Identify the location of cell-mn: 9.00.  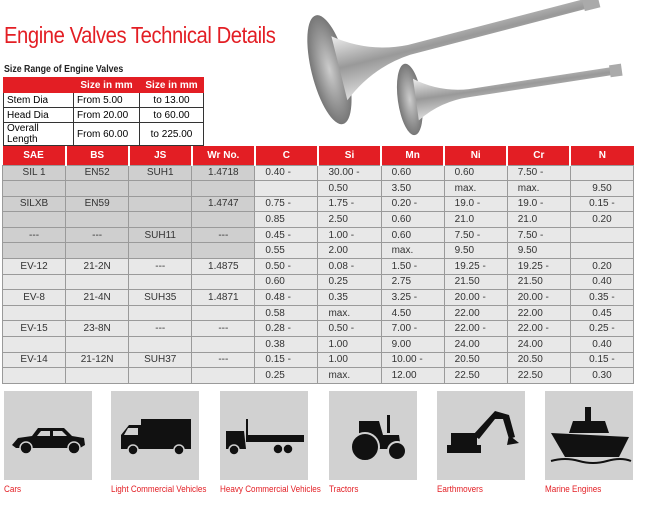
(412, 344).